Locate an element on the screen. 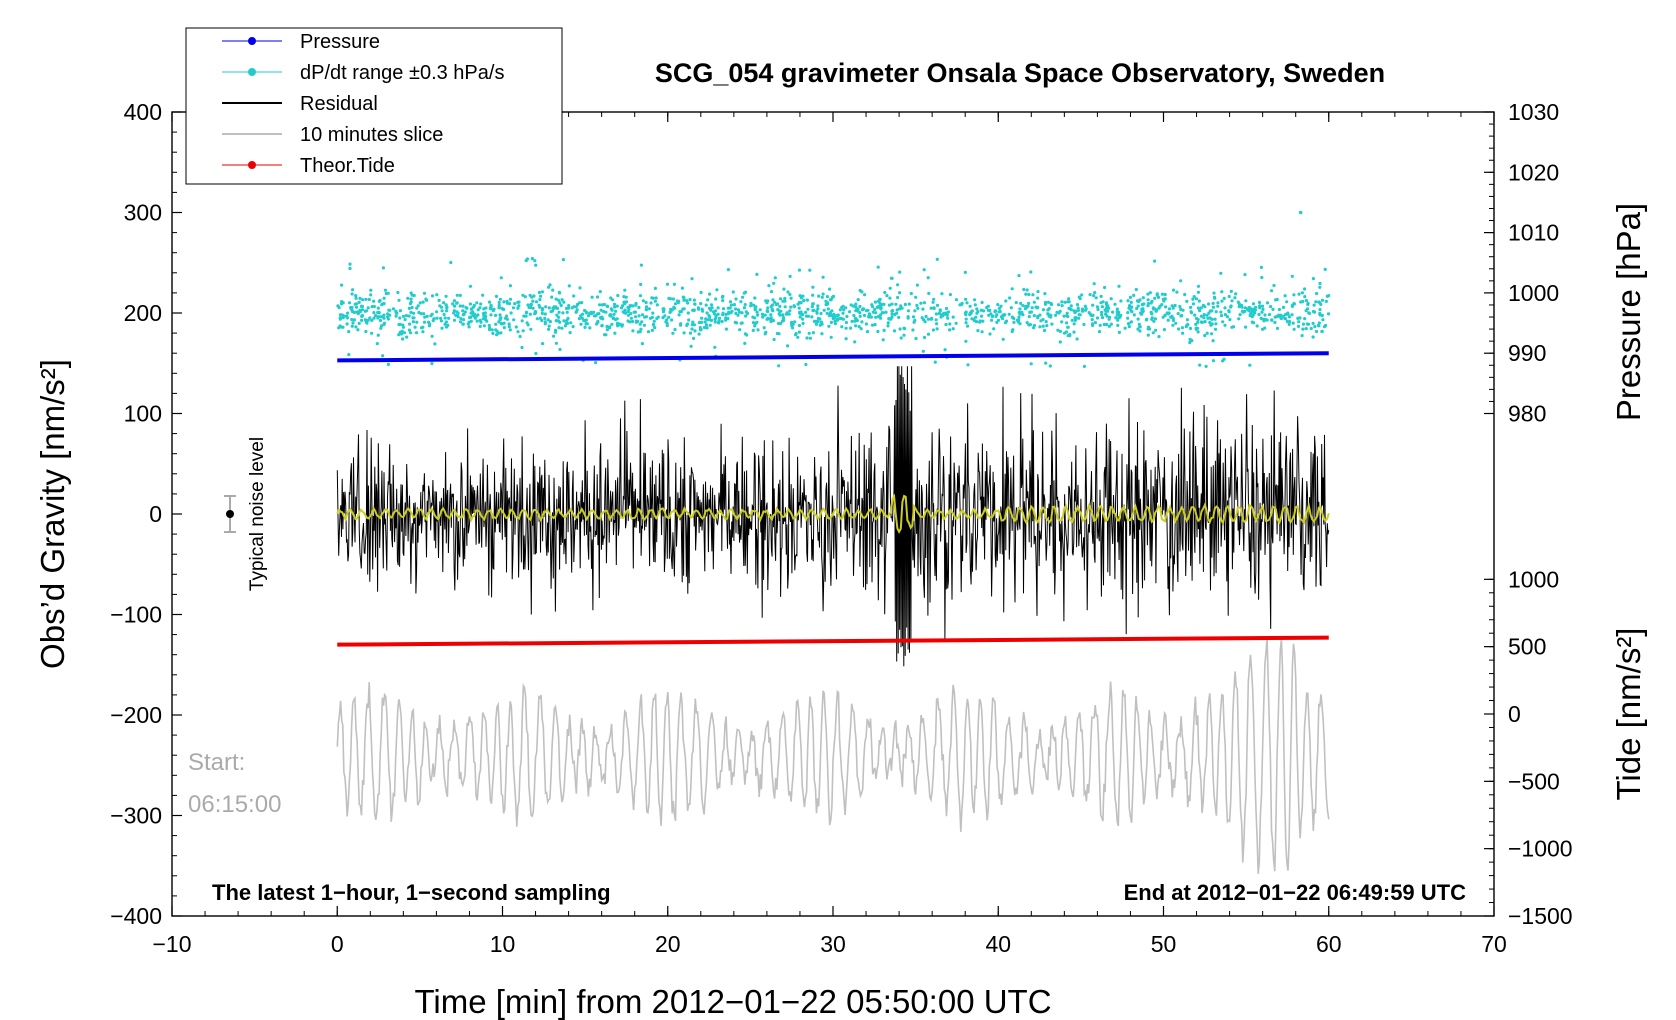  pressure-tick-label: 990 is located at coordinates (1527, 353).